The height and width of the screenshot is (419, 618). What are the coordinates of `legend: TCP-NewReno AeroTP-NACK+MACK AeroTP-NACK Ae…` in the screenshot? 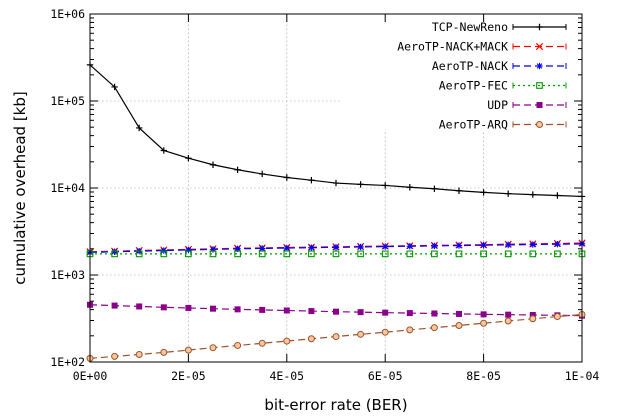 It's located at (482, 76).